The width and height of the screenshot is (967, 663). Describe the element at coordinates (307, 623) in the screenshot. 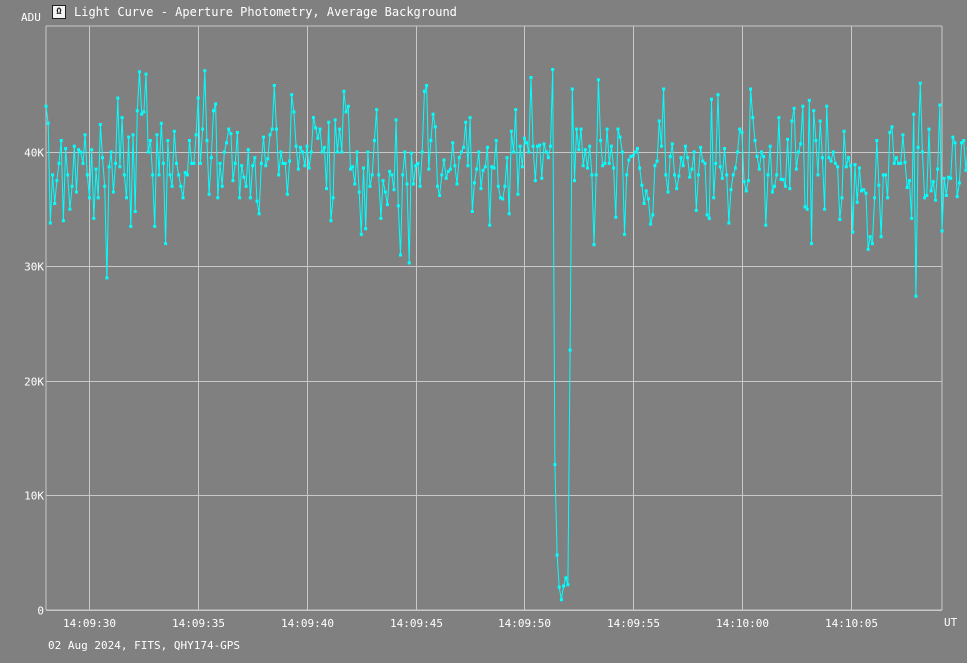

I see `x-tick-label: 14:09:40` at that location.